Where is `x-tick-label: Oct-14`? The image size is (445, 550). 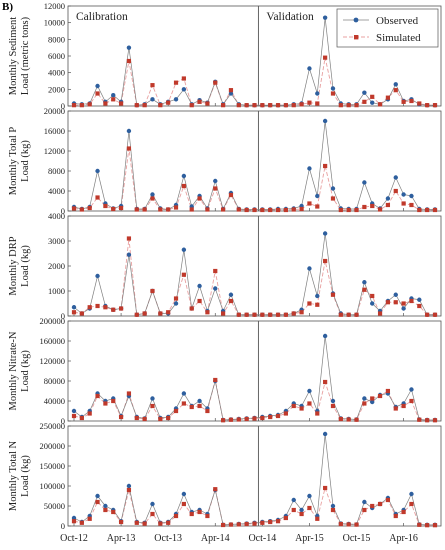
x-tick-label: Oct-14 is located at coordinates (262, 538).